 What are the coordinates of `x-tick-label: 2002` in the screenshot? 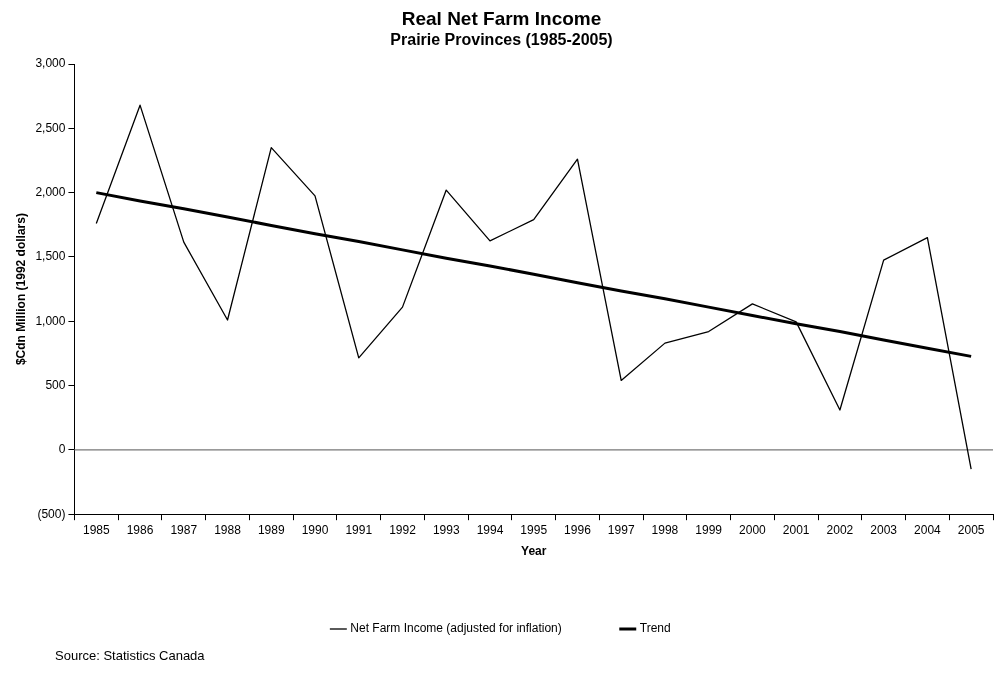 It's located at (840, 529).